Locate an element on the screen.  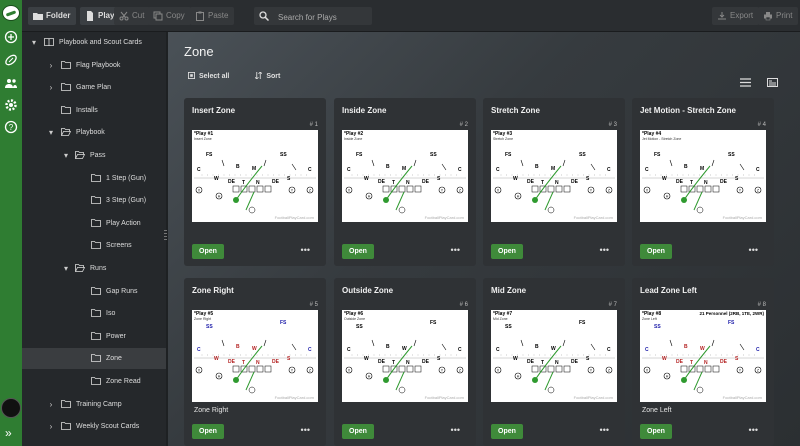
select-all-button: Select all is located at coordinates (215, 76).